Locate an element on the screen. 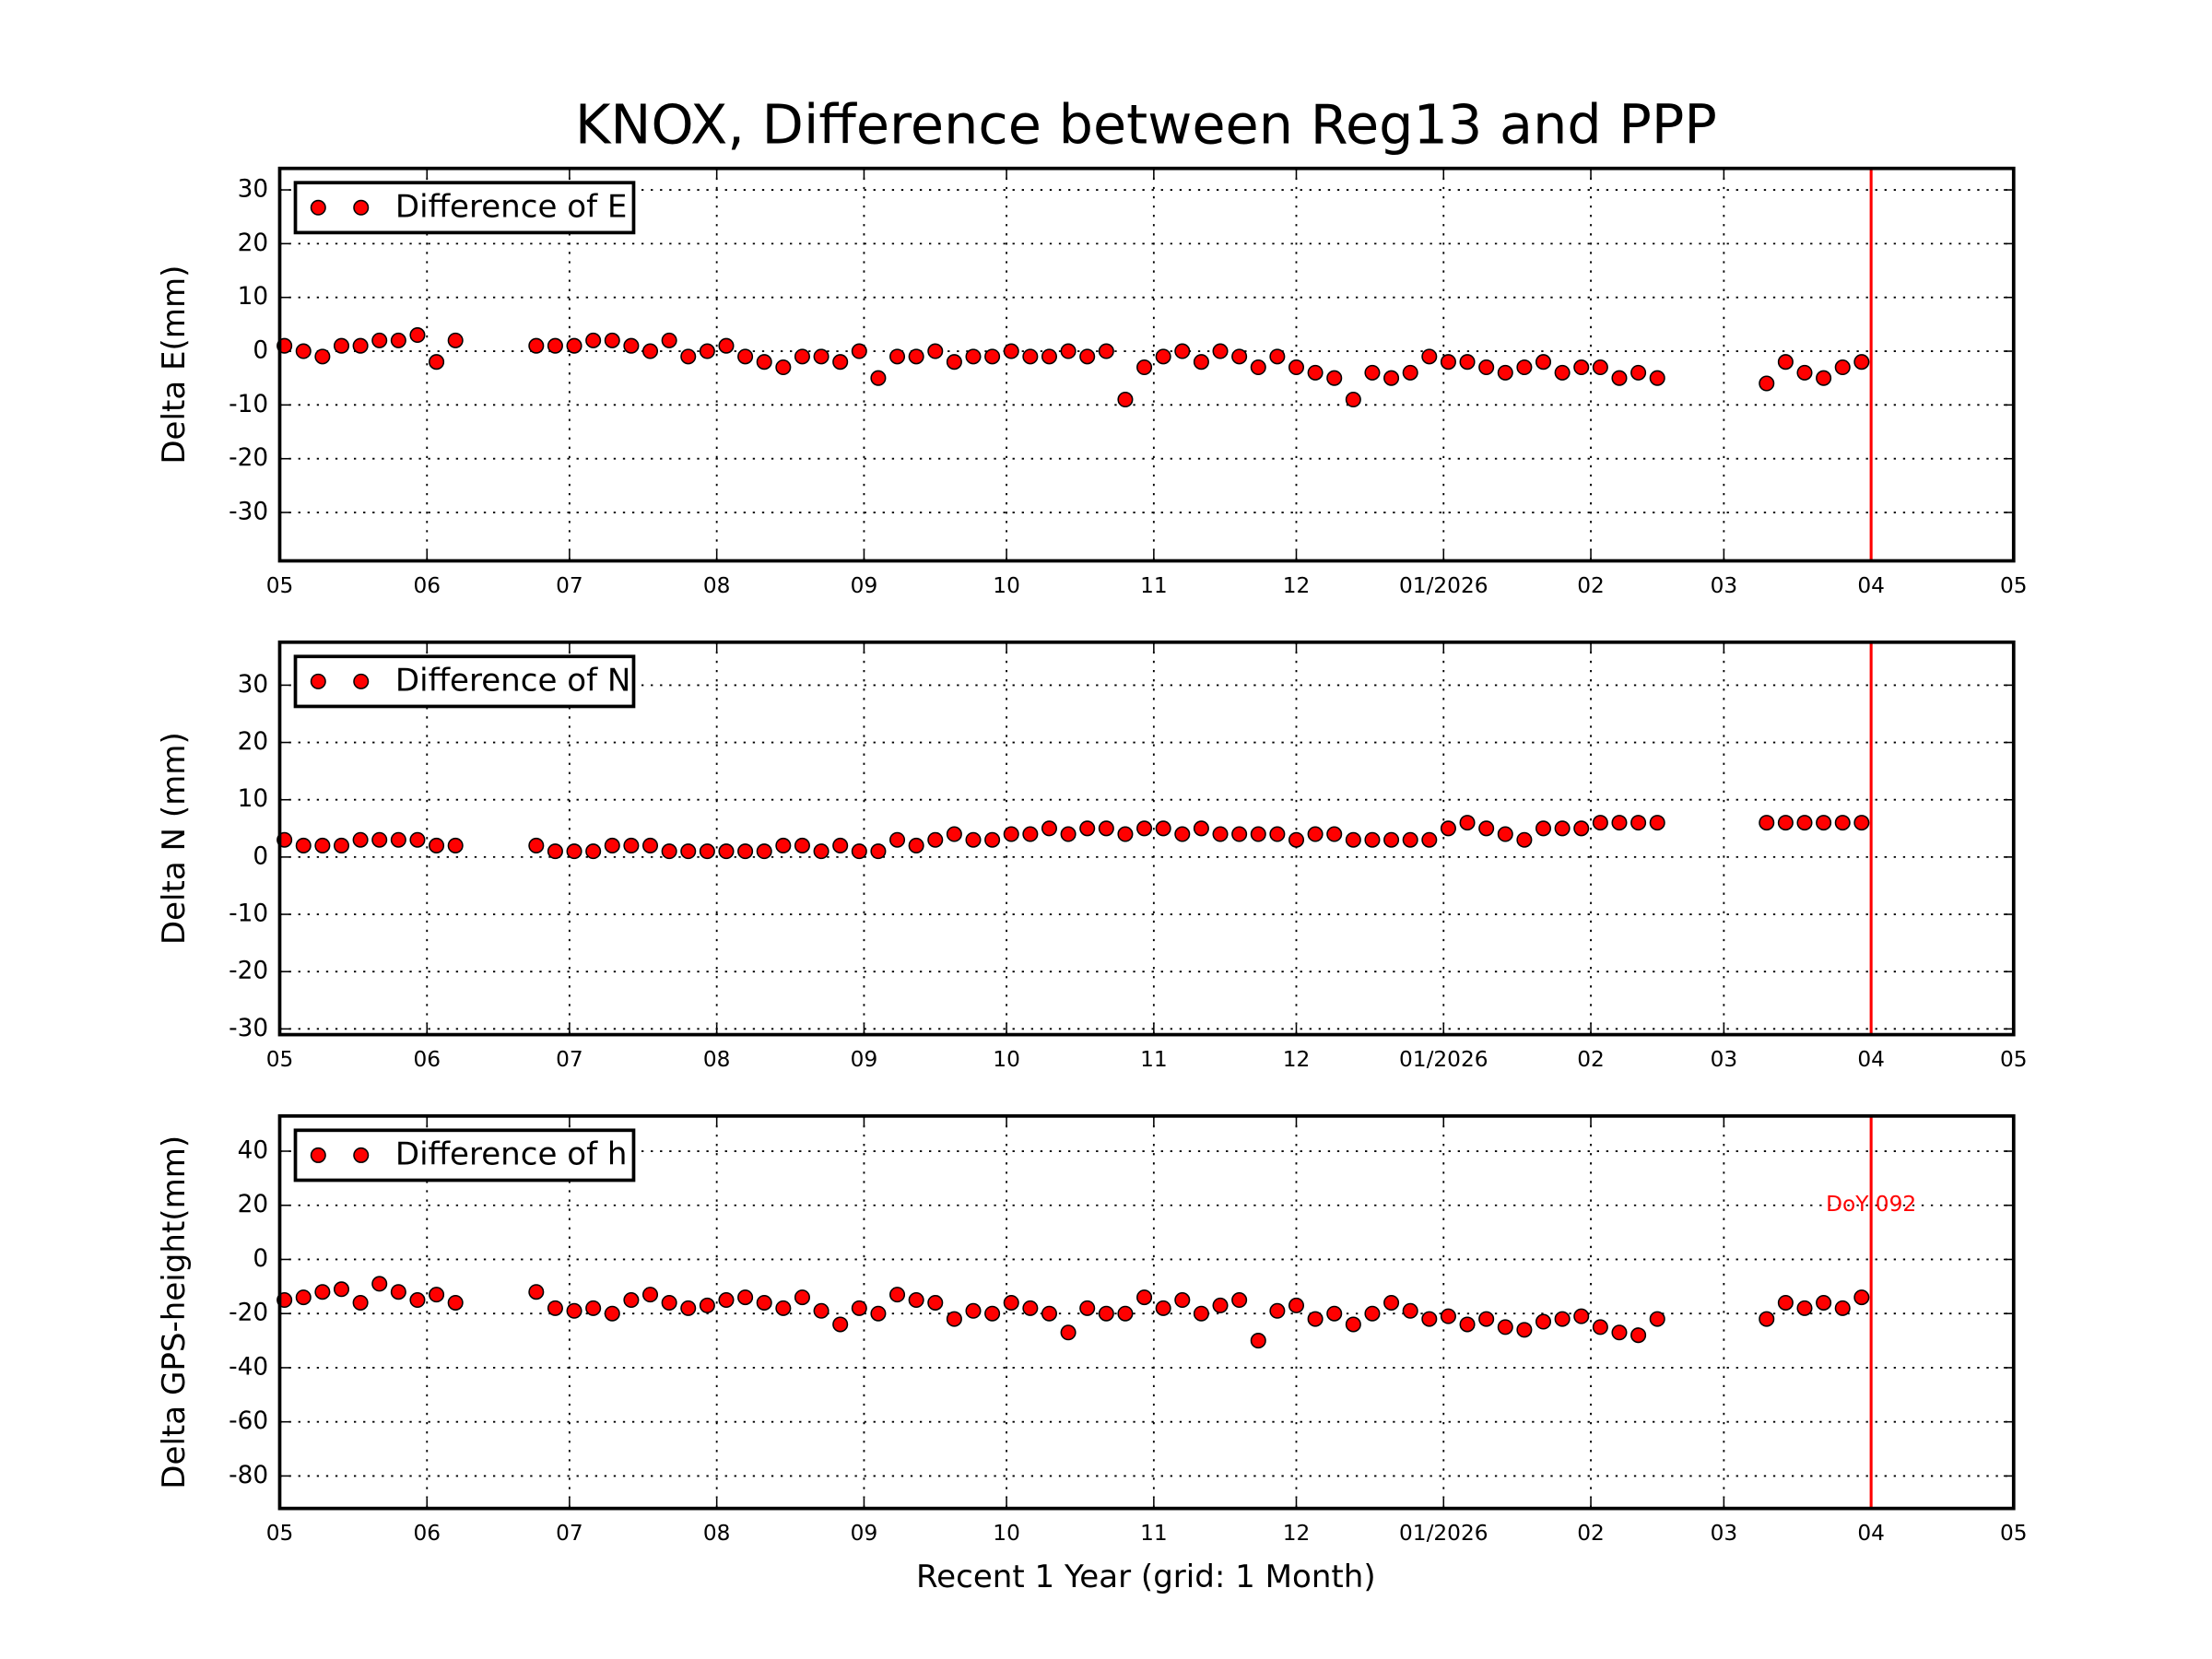 This screenshot has width=2212, height=1659. y-axis-label: Delta N (mm) is located at coordinates (174, 838).